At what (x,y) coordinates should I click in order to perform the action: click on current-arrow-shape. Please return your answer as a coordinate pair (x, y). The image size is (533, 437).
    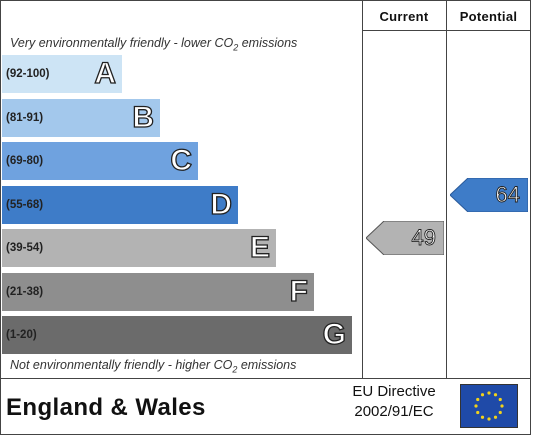
    Looking at the image, I should click on (405, 238).